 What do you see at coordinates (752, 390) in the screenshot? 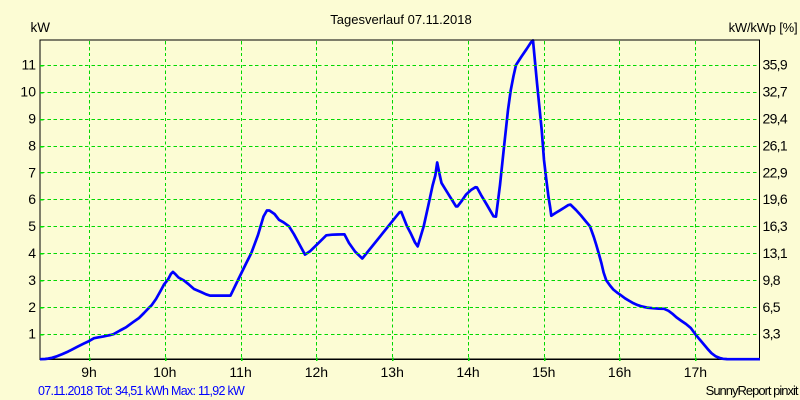
I see `svg-text: SunnyReport pinxit` at bounding box center [752, 390].